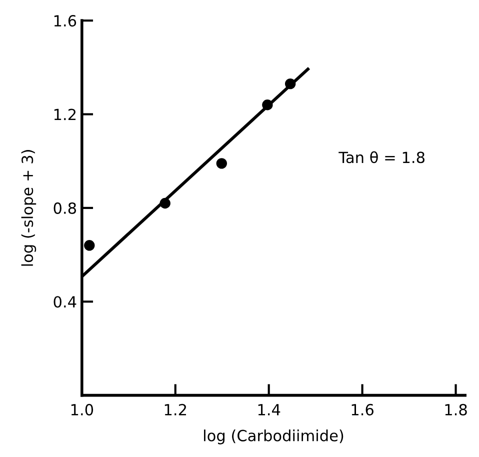 This screenshot has width=479, height=457. I want to click on y-tick-label: 0.4, so click(65, 302).